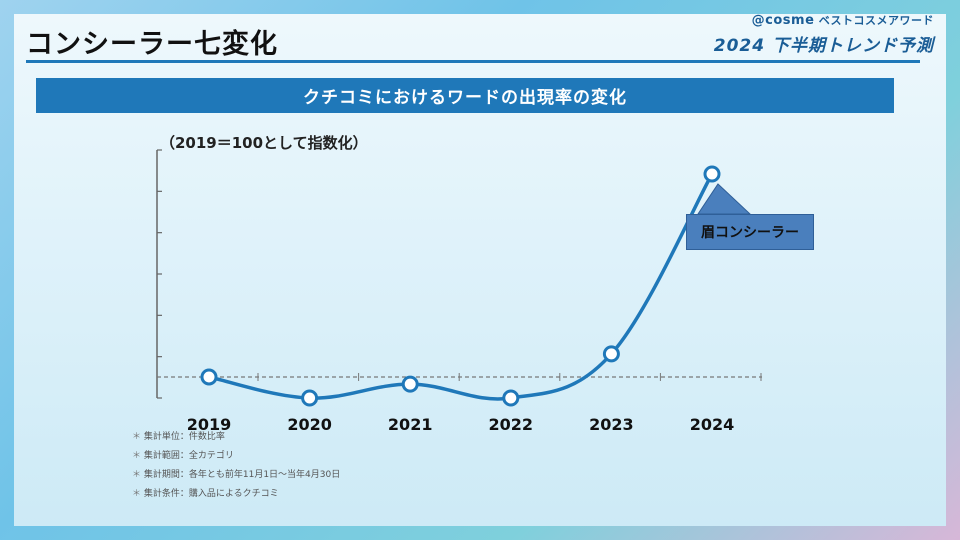  I want to click on x-tick-label-2023: 2023, so click(611, 424).